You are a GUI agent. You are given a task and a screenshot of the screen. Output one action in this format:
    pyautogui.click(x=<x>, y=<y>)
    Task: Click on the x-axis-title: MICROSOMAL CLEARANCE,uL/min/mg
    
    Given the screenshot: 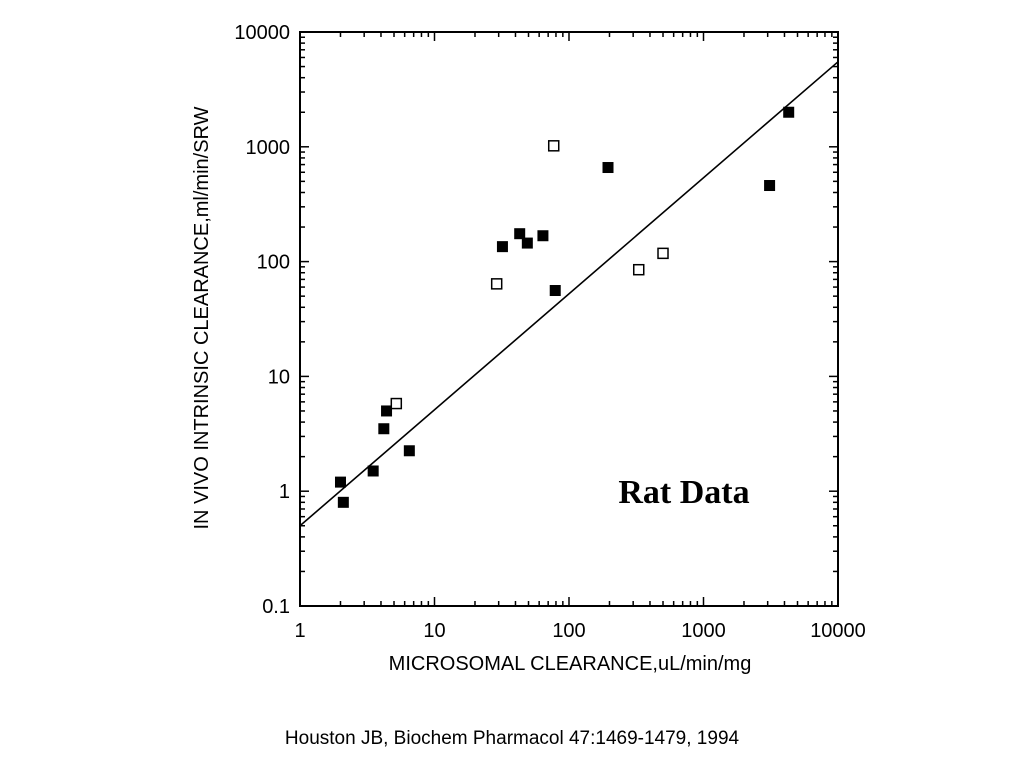 What is the action you would take?
    pyautogui.click(x=570, y=664)
    